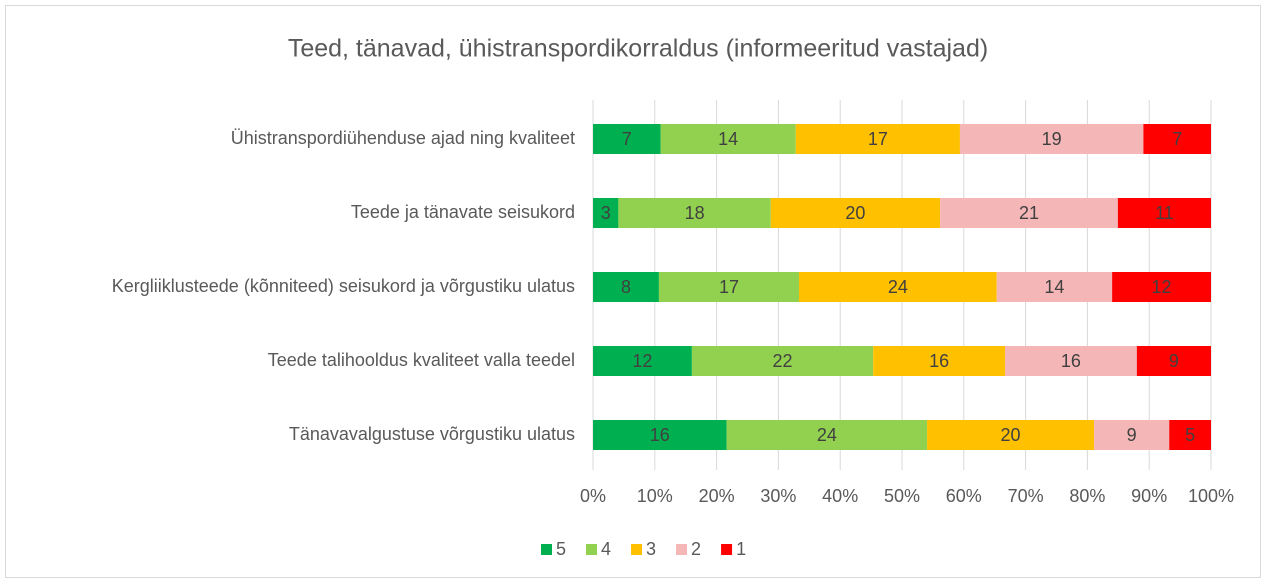 The image size is (1261, 583). What do you see at coordinates (840, 496) in the screenshot?
I see `x-tick-label: 40%` at bounding box center [840, 496].